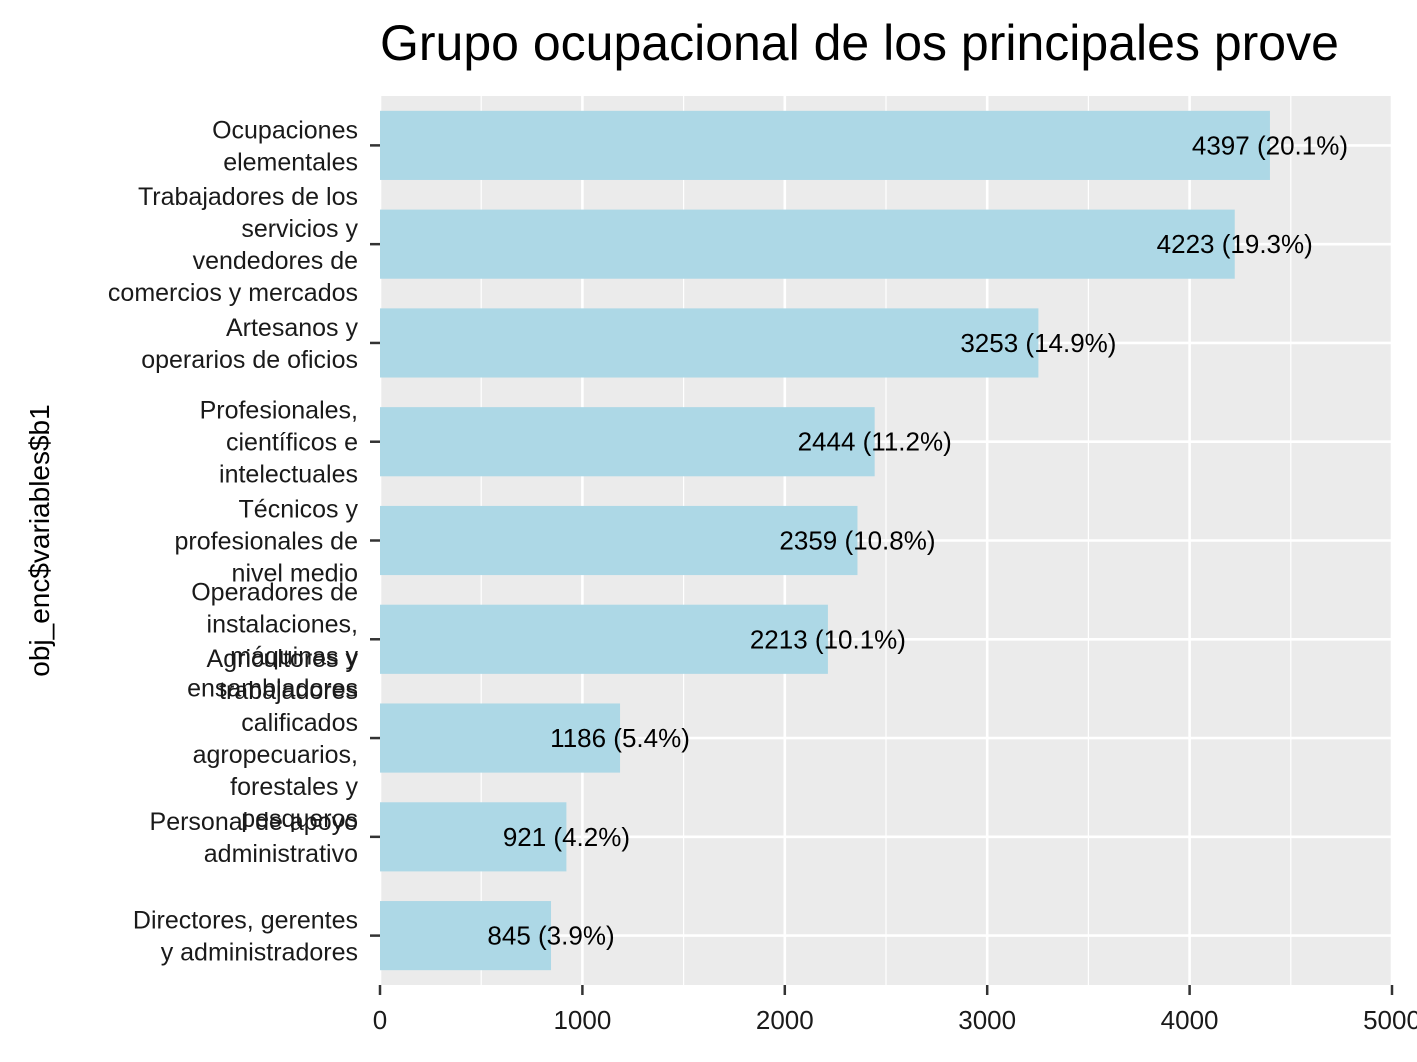 The height and width of the screenshot is (1062, 1417). I want to click on y-tick-label: científicos e, so click(292, 443).